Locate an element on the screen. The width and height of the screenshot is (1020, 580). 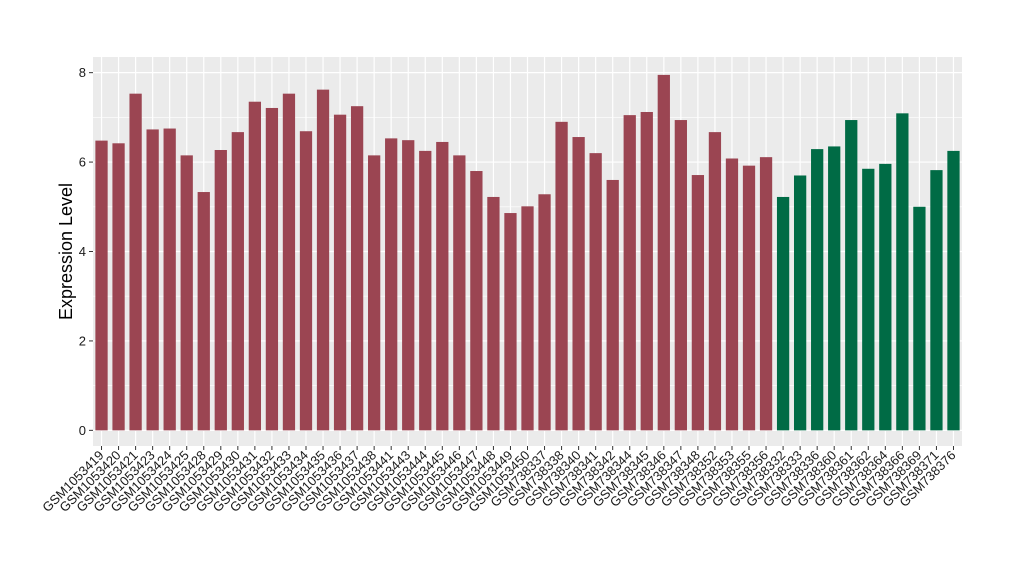
y-axis-label: Expression Level is located at coordinates (66, 251).